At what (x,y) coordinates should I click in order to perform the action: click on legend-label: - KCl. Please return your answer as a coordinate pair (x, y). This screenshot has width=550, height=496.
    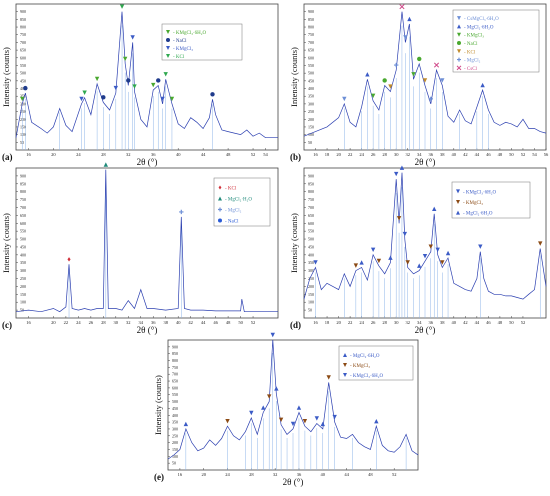
    Looking at the image, I should click on (179, 57).